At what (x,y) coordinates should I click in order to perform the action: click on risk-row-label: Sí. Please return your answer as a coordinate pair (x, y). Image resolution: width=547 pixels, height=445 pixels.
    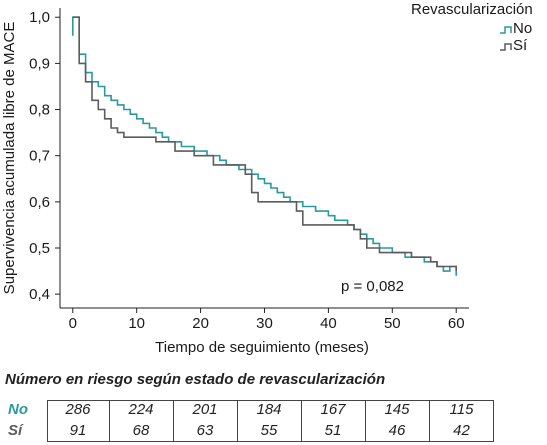
    Looking at the image, I should click on (15, 430).